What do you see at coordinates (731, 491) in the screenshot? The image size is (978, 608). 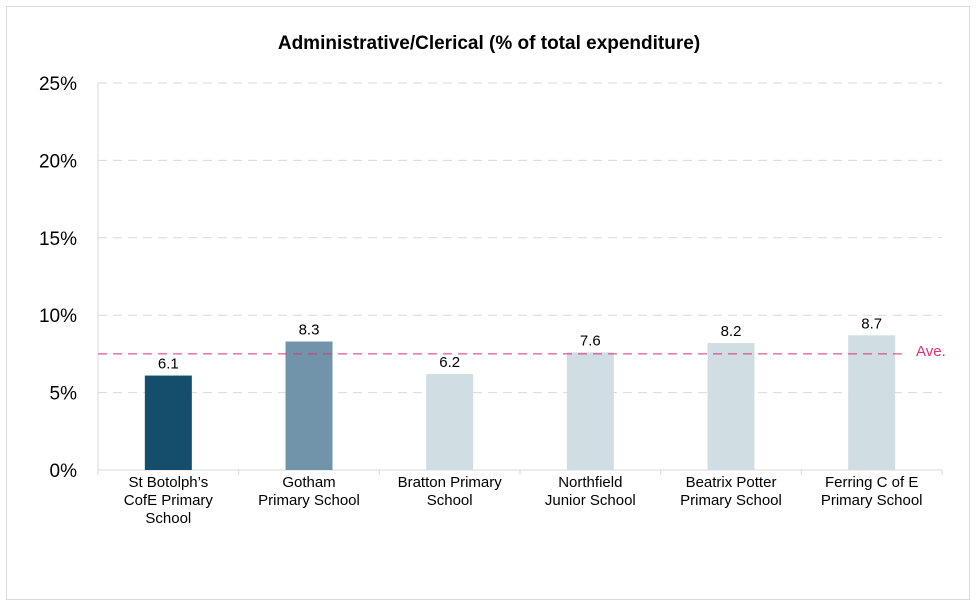 I see `x-tick-label: Beatrix Potter Primary School` at bounding box center [731, 491].